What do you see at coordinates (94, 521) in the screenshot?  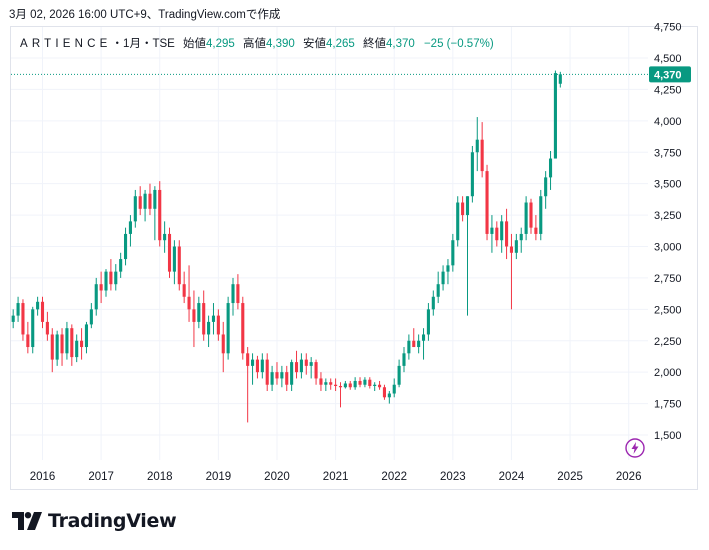 I see `tradingview-logo: TradingView` at bounding box center [94, 521].